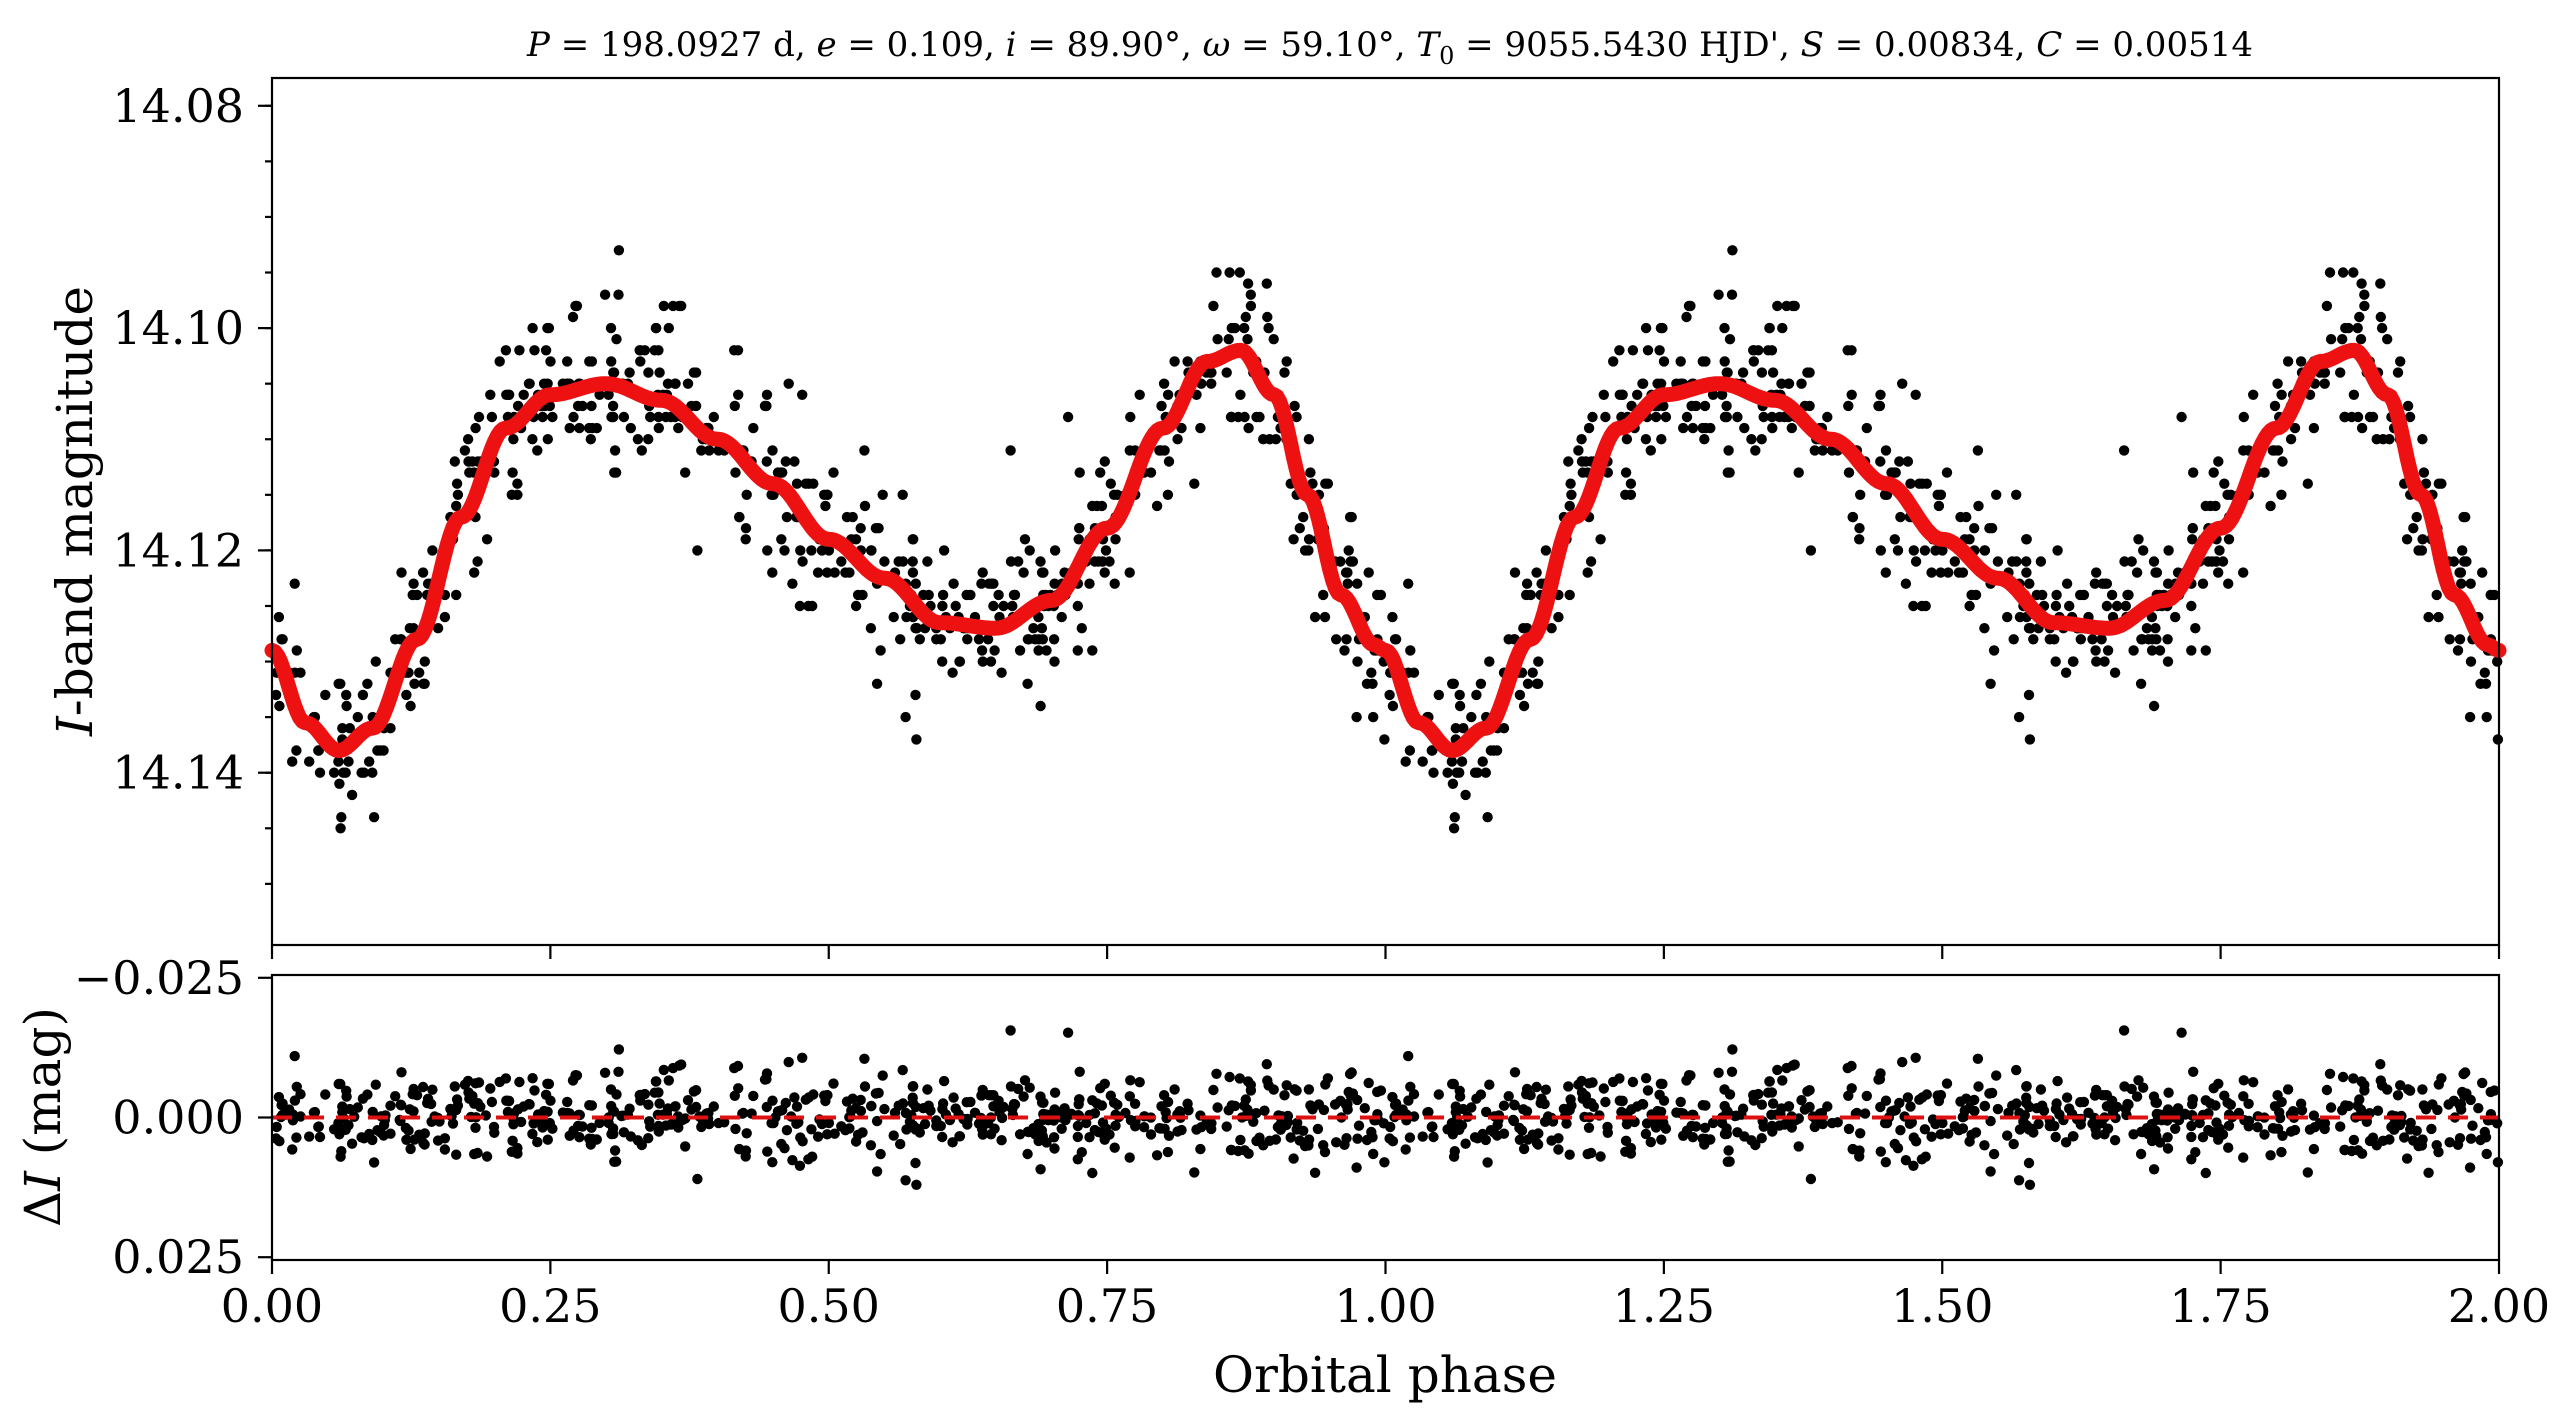  Describe the element at coordinates (1664, 1306) in the screenshot. I see `x-tick-label: 1.25` at that location.